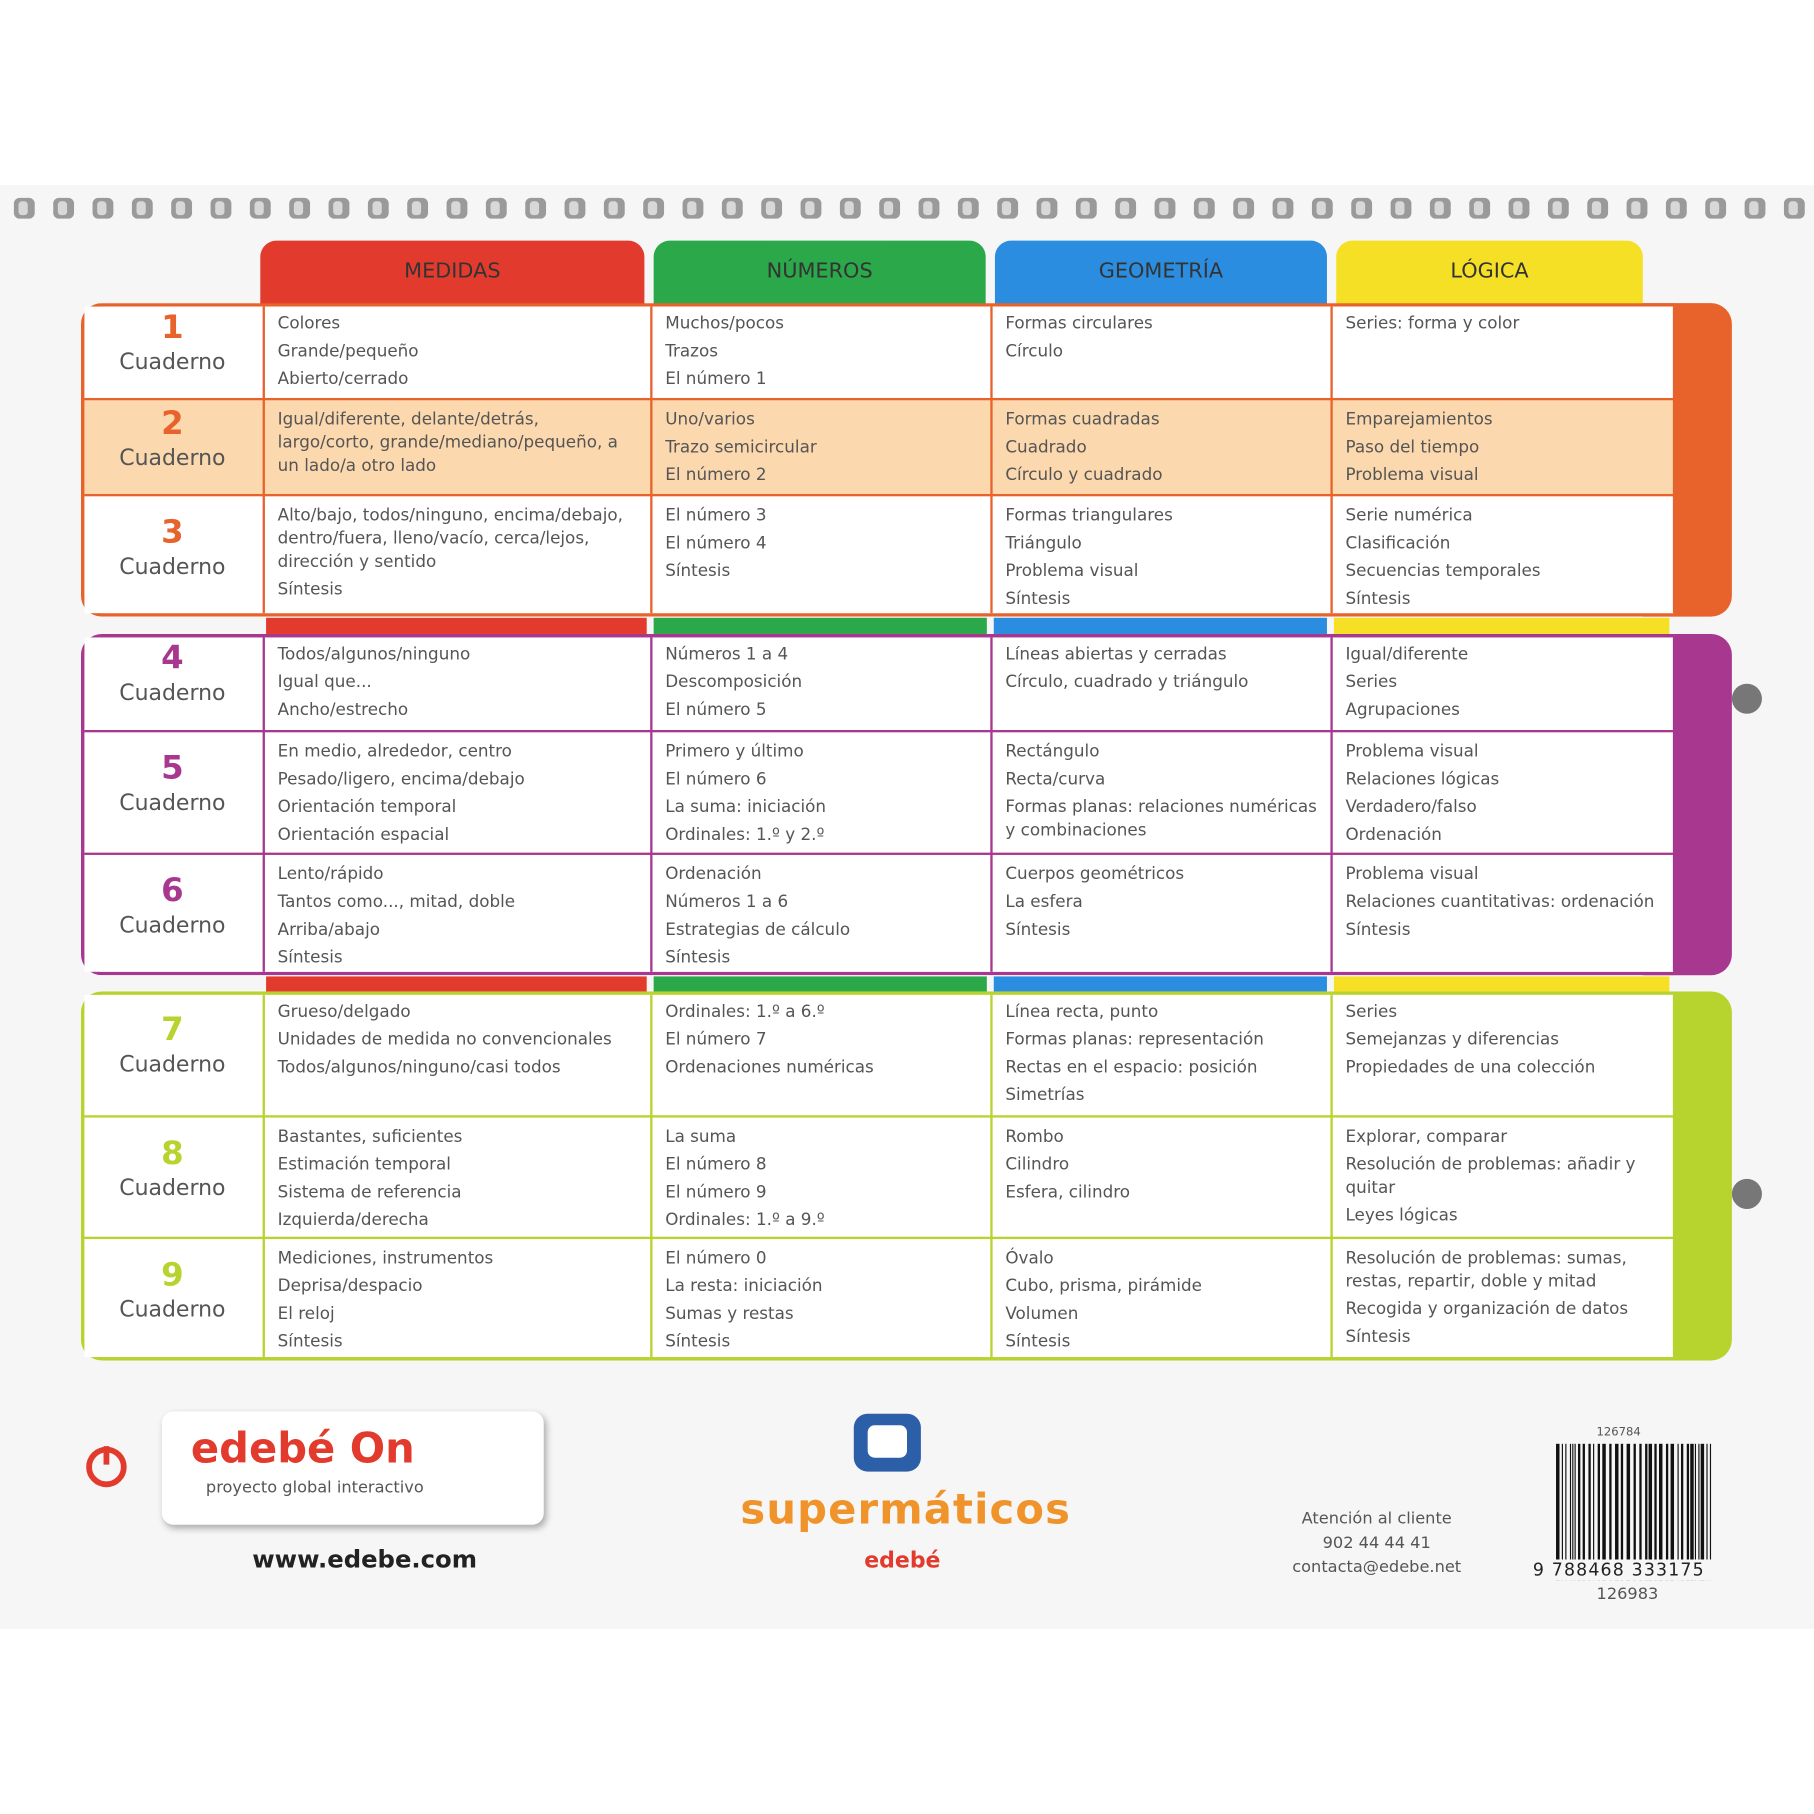 The height and width of the screenshot is (1814, 1814). I want to click on cell-item: Arriba/abajo, so click(329, 930).